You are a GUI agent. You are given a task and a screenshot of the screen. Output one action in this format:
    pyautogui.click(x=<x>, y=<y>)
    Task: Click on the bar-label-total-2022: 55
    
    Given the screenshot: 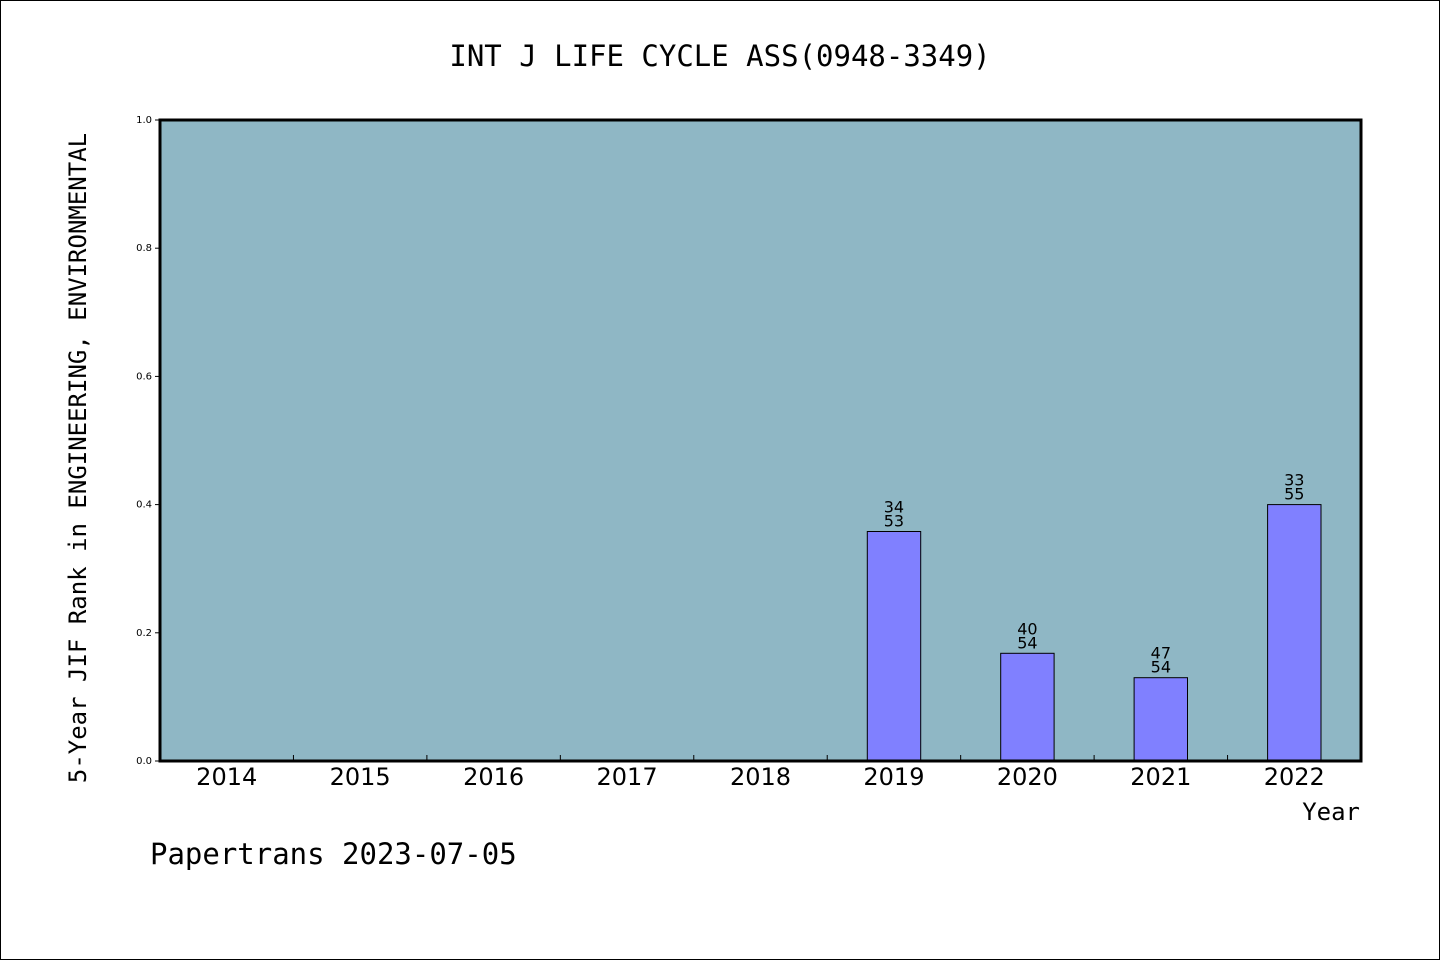 What is the action you would take?
    pyautogui.click(x=1294, y=494)
    